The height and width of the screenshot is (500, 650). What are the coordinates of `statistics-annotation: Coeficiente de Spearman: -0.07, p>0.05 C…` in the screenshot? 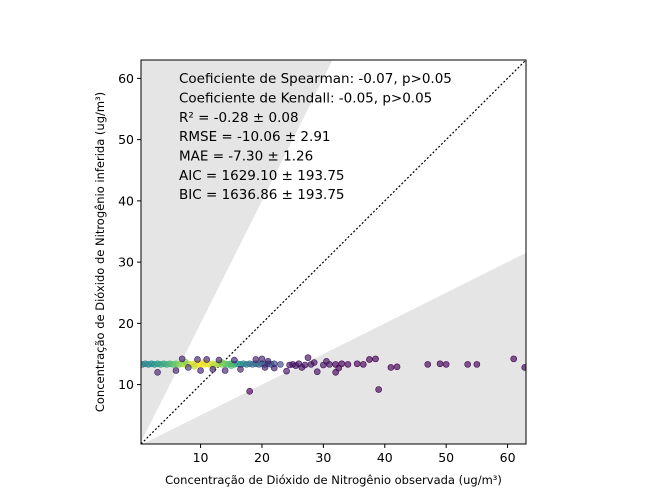 It's located at (315, 137).